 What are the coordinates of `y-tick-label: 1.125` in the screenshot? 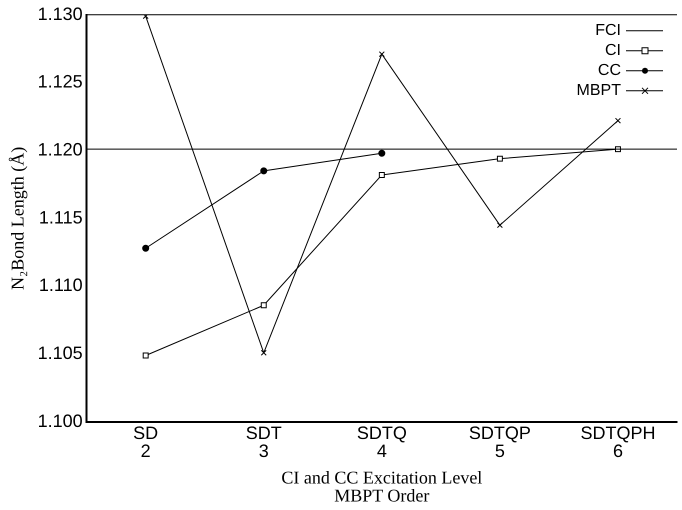 It's located at (60, 82).